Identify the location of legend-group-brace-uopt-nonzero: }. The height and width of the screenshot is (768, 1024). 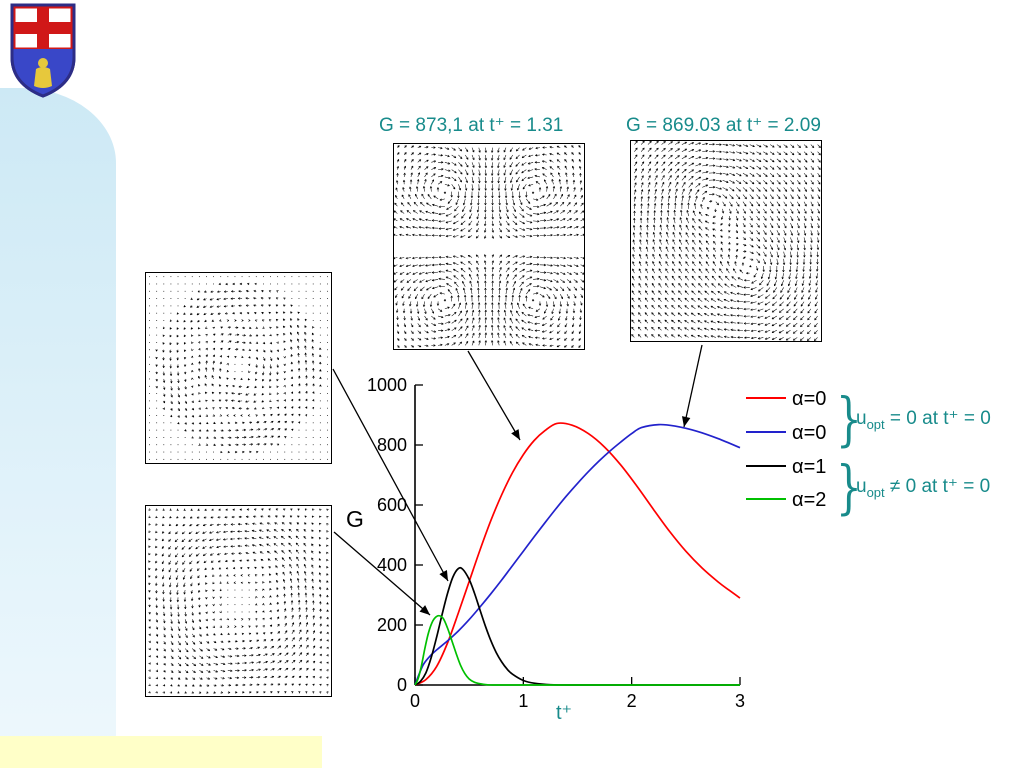
(849, 487).